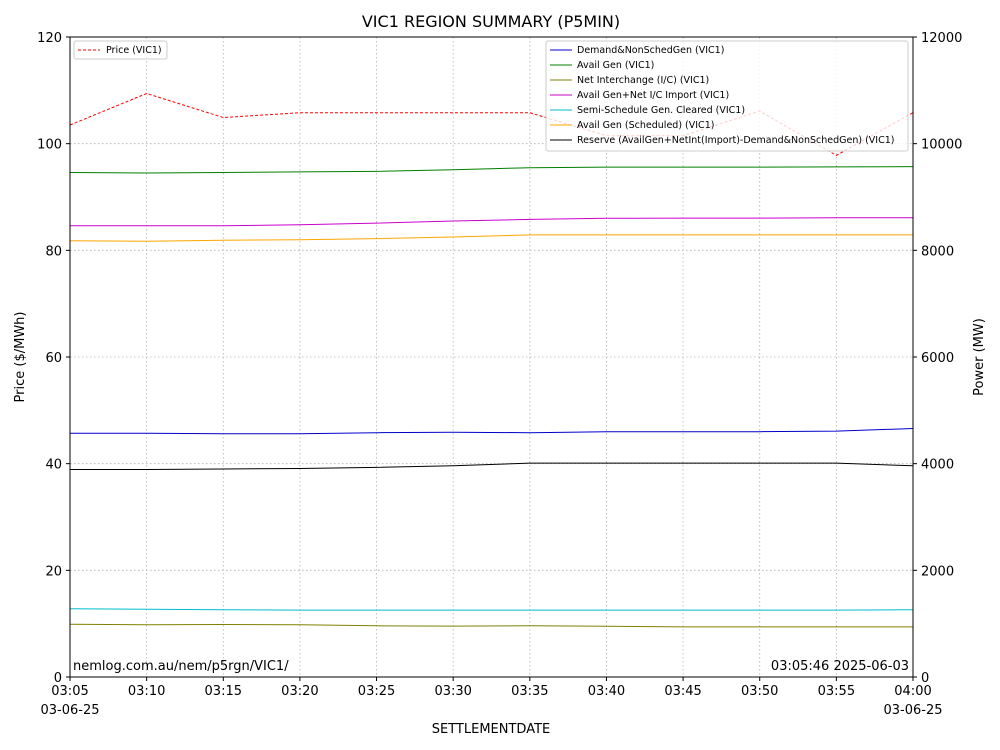 This screenshot has width=1000, height=750. I want to click on legend-box-price, so click(120, 50).